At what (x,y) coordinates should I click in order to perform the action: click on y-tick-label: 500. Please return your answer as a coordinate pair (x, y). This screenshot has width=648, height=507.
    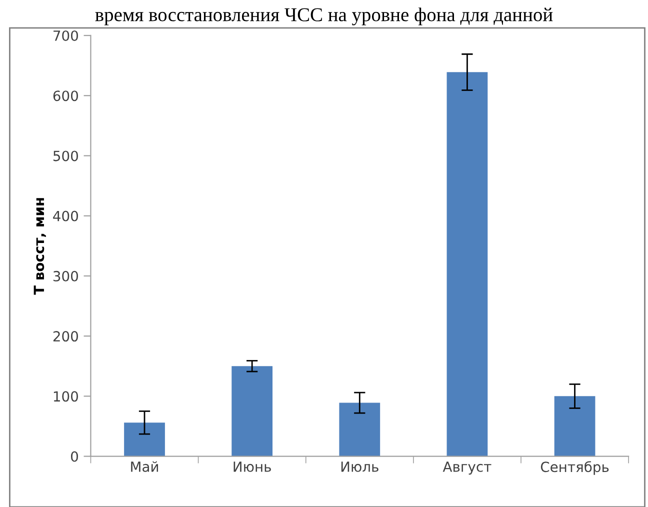
    Looking at the image, I should click on (65, 156).